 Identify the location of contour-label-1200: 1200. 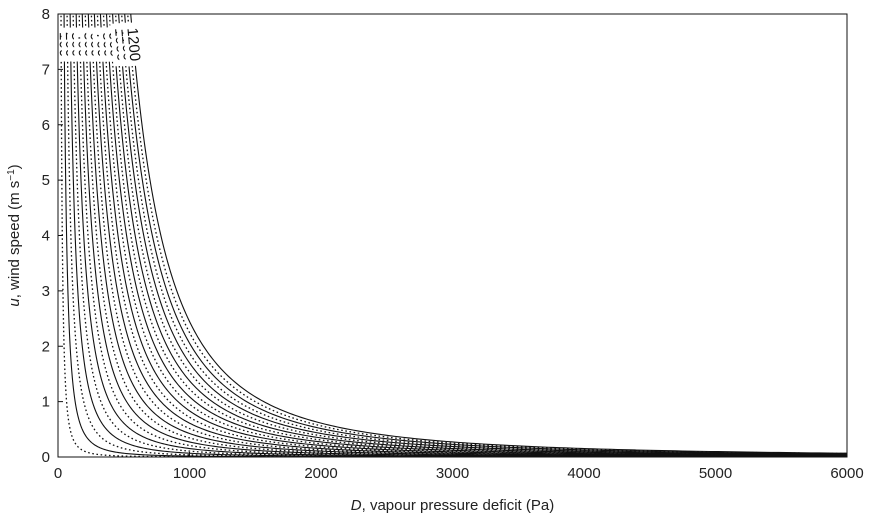
(133, 44).